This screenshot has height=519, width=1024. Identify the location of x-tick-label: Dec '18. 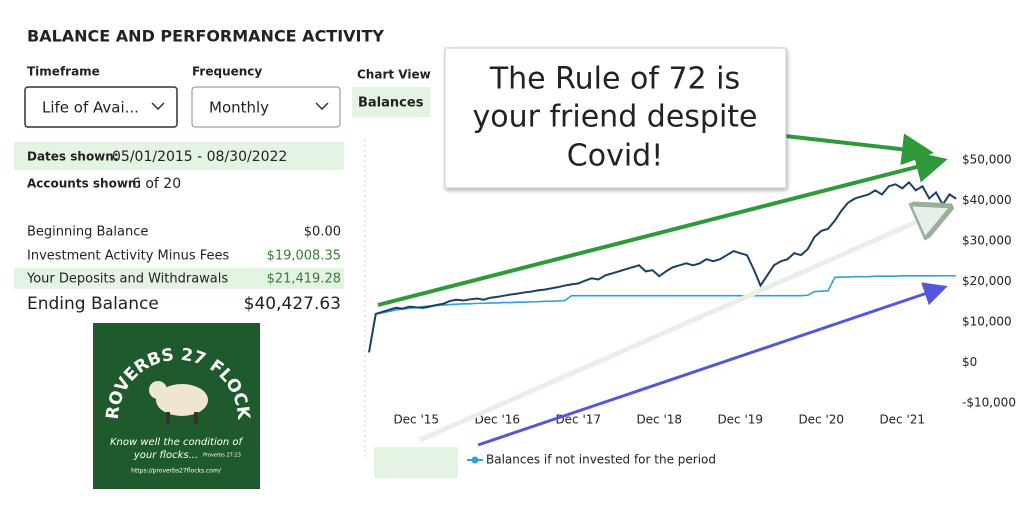
(659, 420).